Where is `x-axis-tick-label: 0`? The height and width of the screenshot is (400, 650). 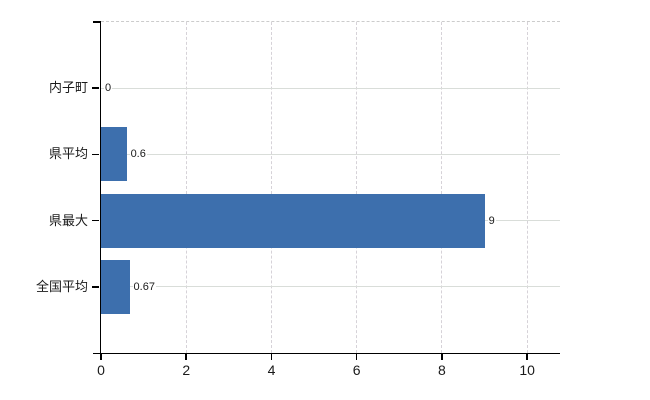 x-axis-tick-label: 0 is located at coordinates (101, 370).